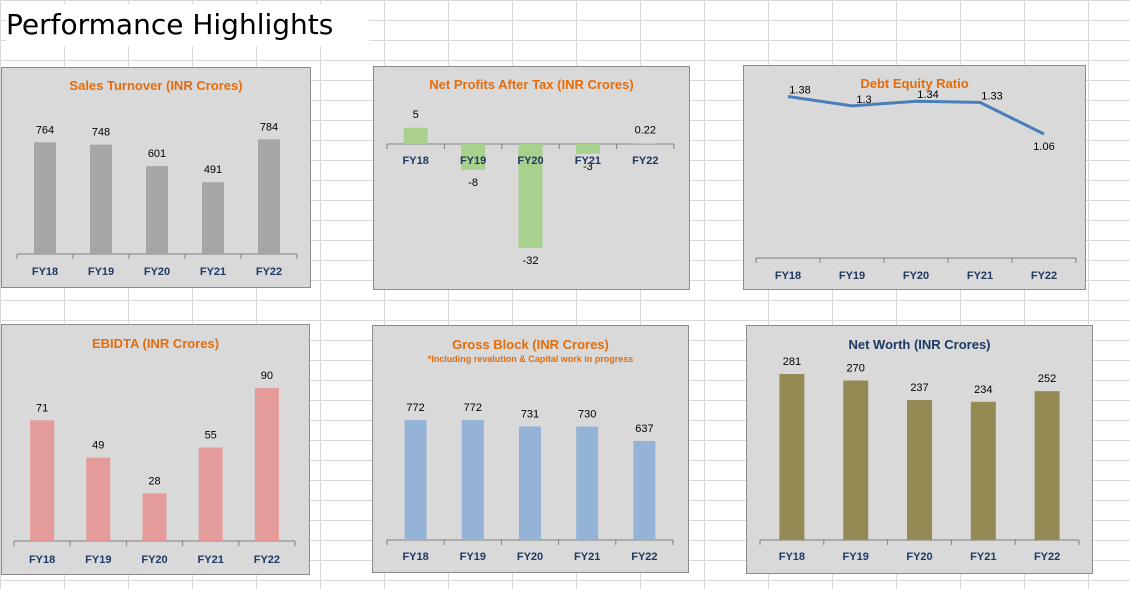 The height and width of the screenshot is (589, 1130). Describe the element at coordinates (799, 91) in the screenshot. I see `data-label: 1.38` at that location.